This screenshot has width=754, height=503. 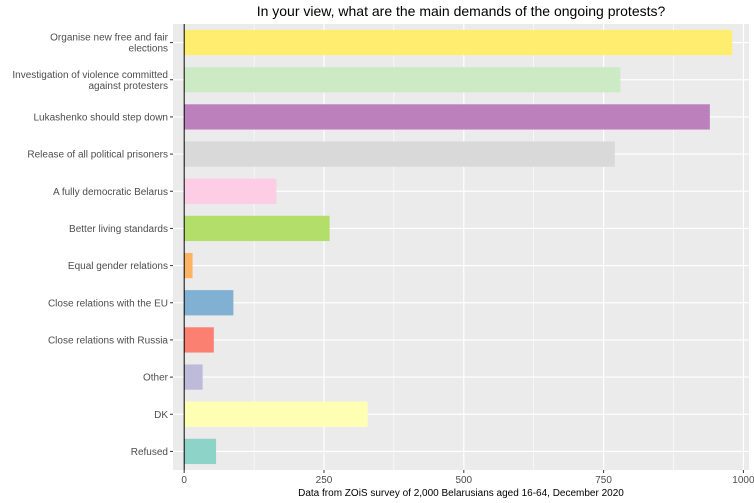 What do you see at coordinates (184, 480) in the screenshot?
I see `x-tick-label: 0` at bounding box center [184, 480].